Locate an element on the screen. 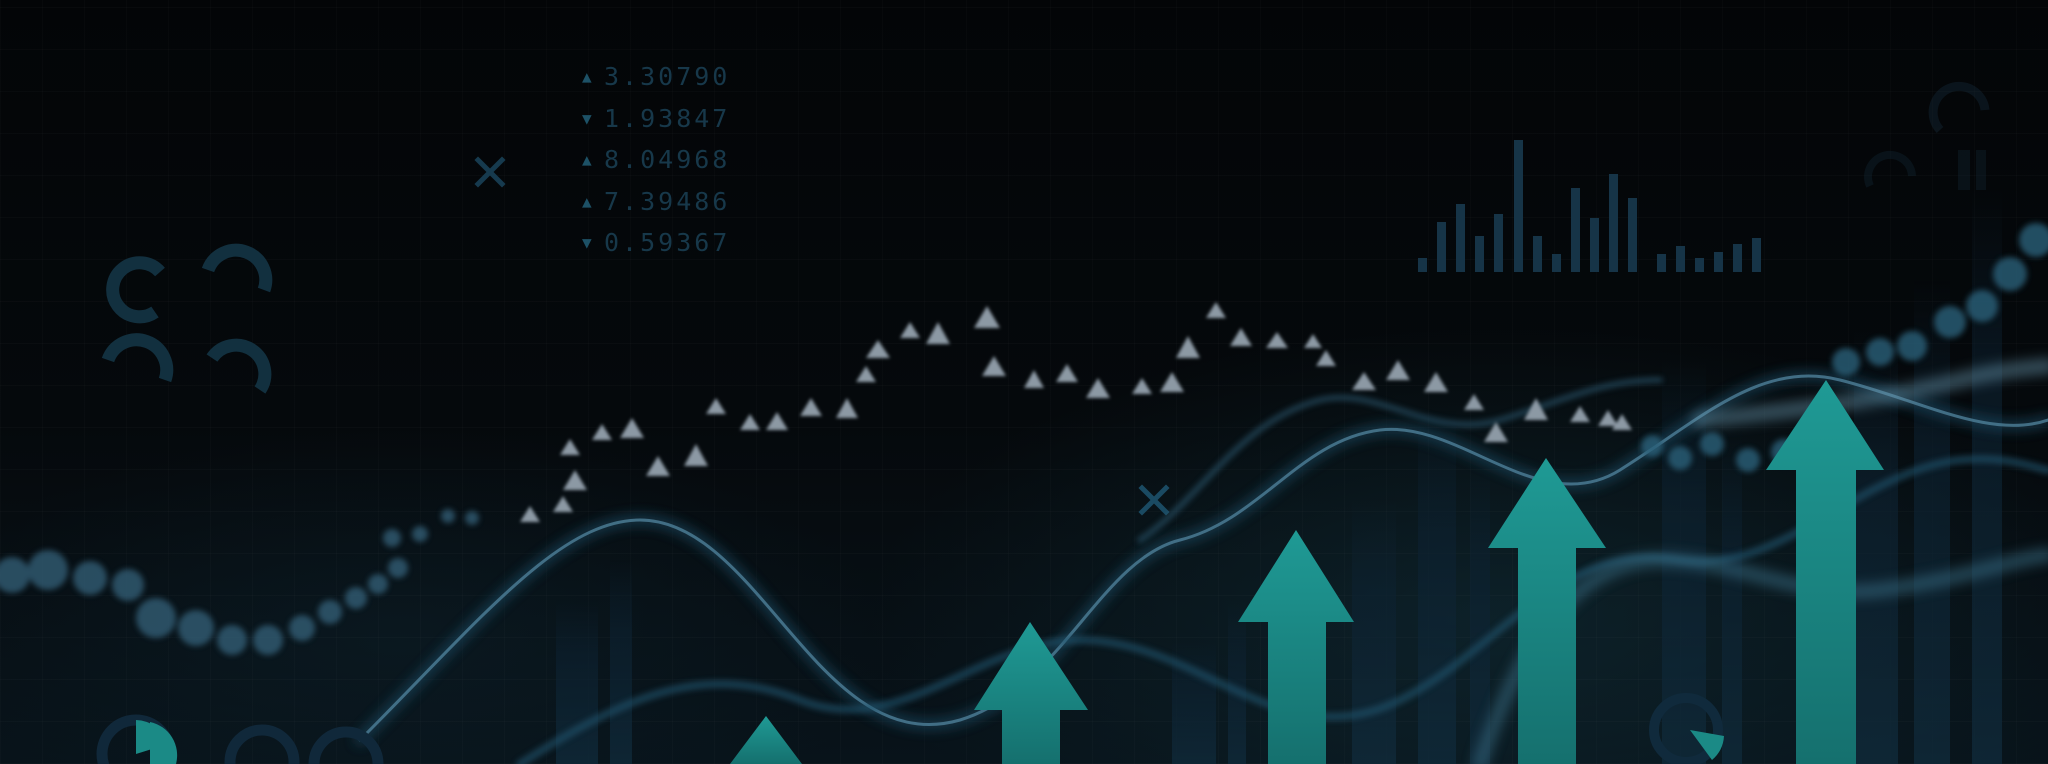  ticker-row: ▲ 8.04968 is located at coordinates (672, 160).